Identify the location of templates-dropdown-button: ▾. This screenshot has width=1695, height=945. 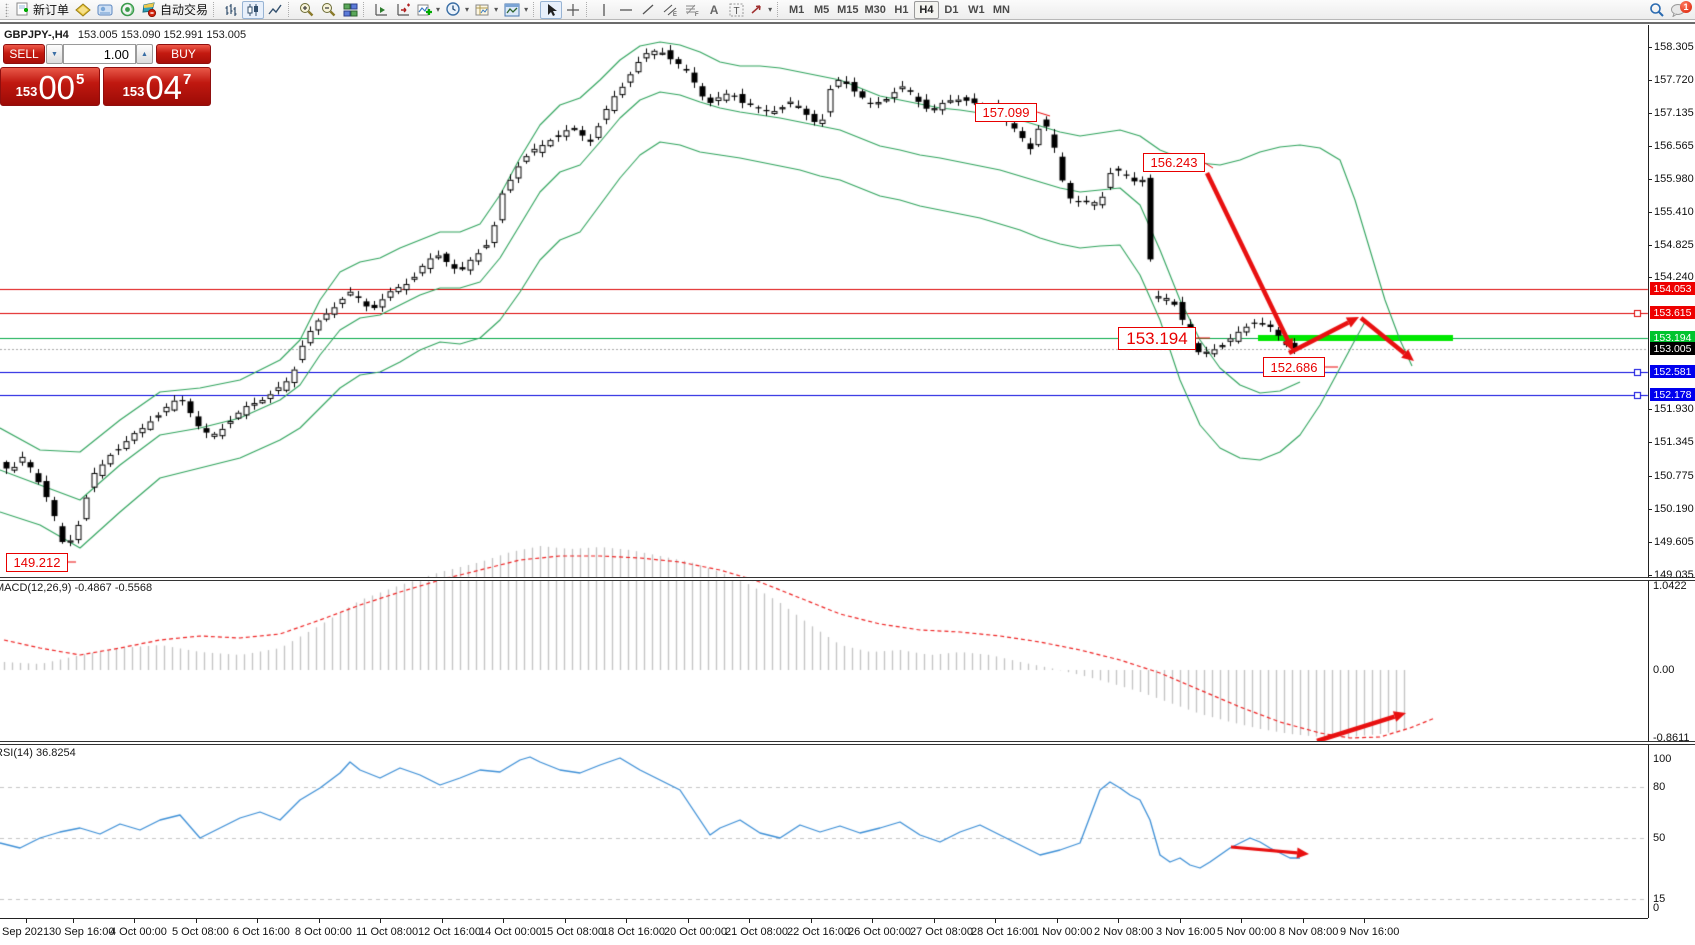
(486, 10).